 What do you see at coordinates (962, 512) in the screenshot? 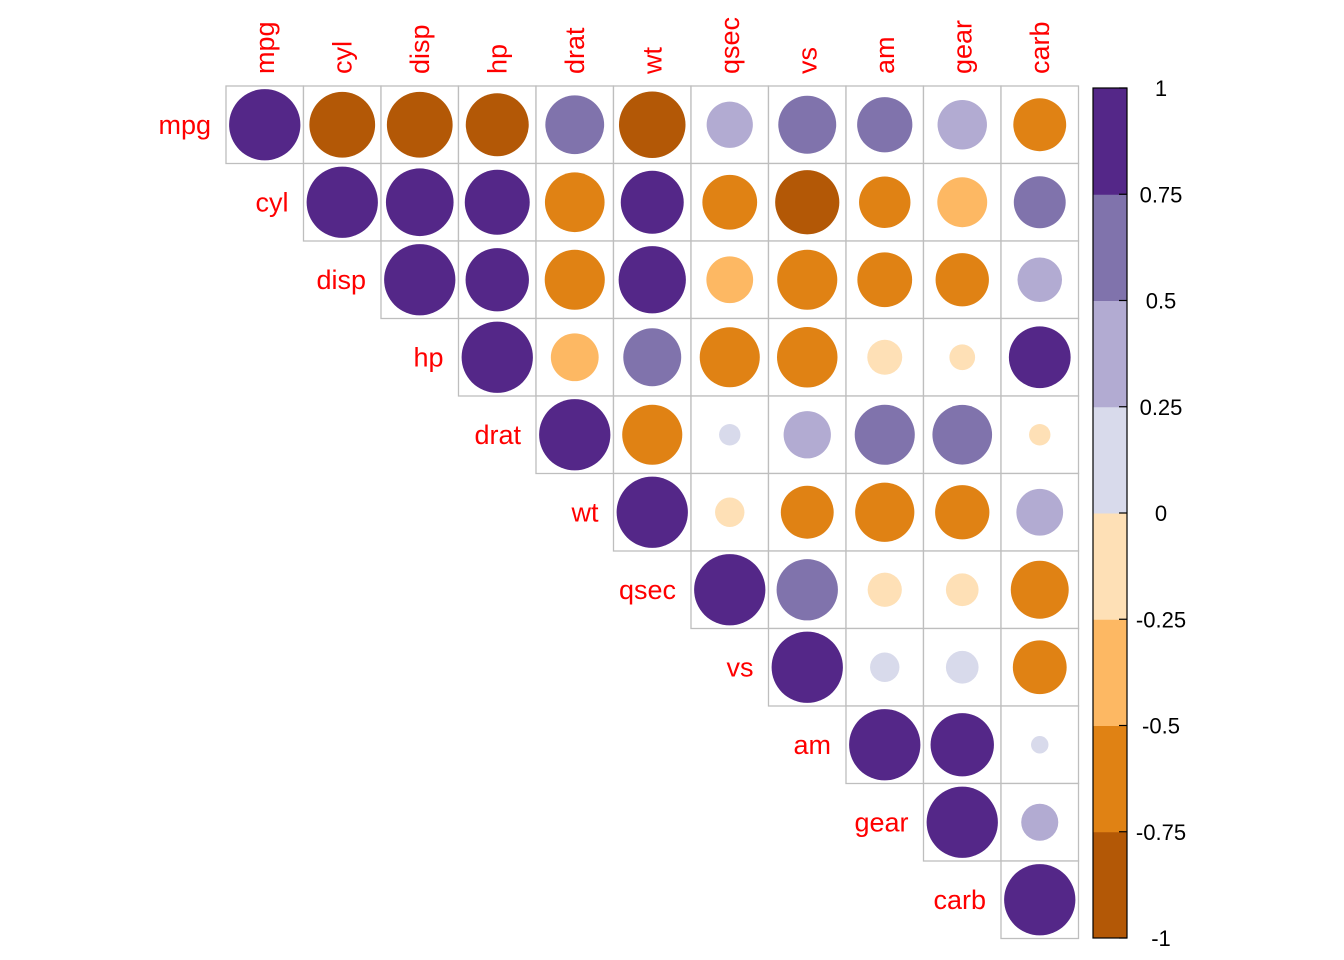
I see `corr-circle-wt-gear` at bounding box center [962, 512].